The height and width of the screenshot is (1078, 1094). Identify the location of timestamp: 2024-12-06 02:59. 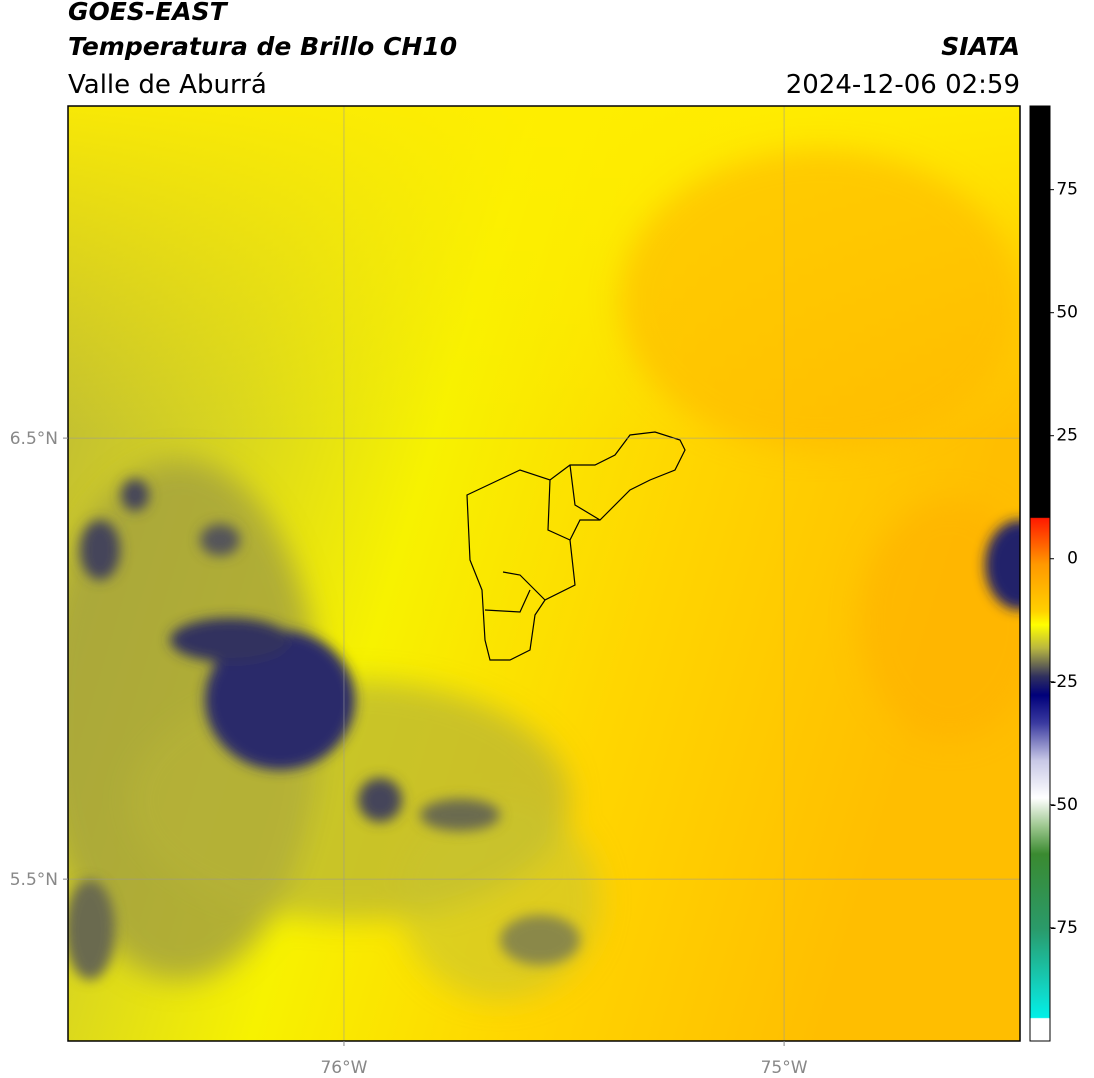
(903, 85).